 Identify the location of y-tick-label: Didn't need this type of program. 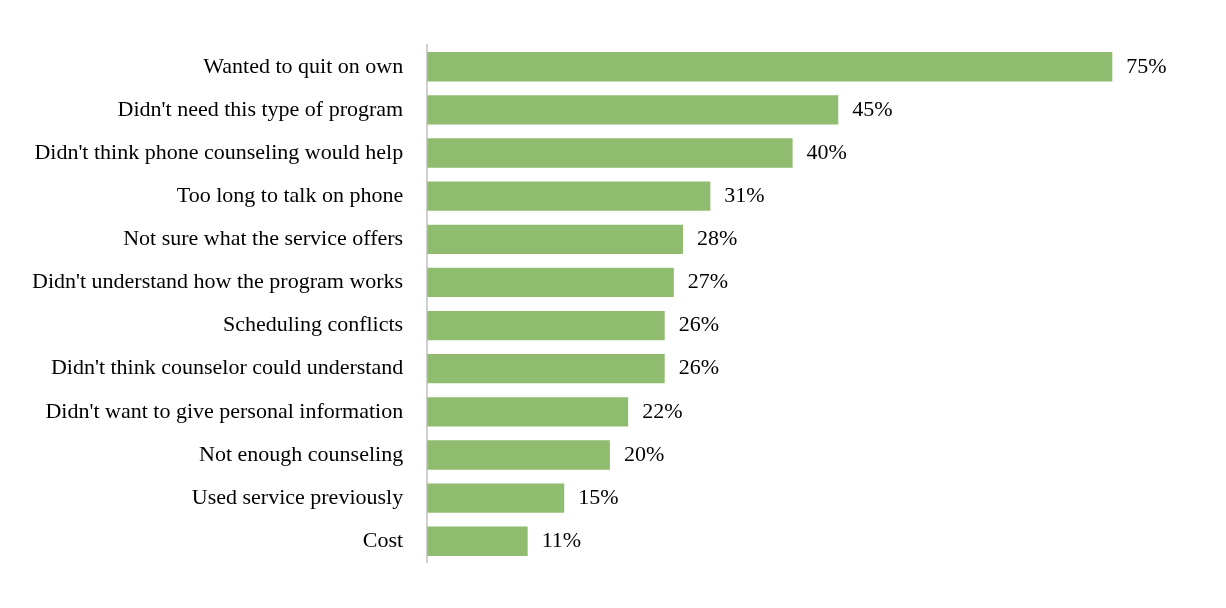
(260, 108).